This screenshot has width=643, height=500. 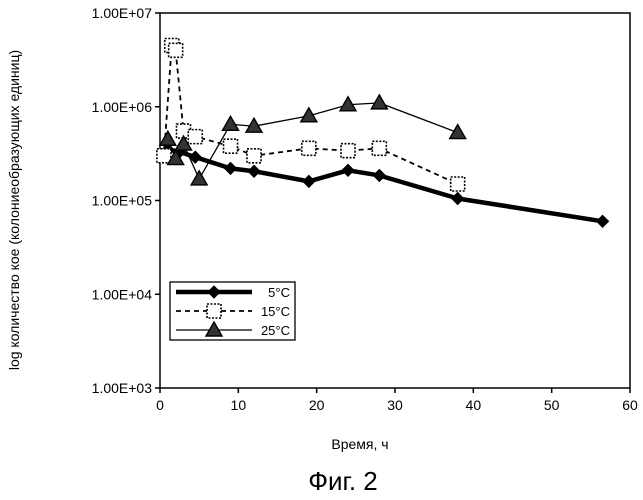 What do you see at coordinates (275, 311) in the screenshot?
I see `legend-label-2: 15°C` at bounding box center [275, 311].